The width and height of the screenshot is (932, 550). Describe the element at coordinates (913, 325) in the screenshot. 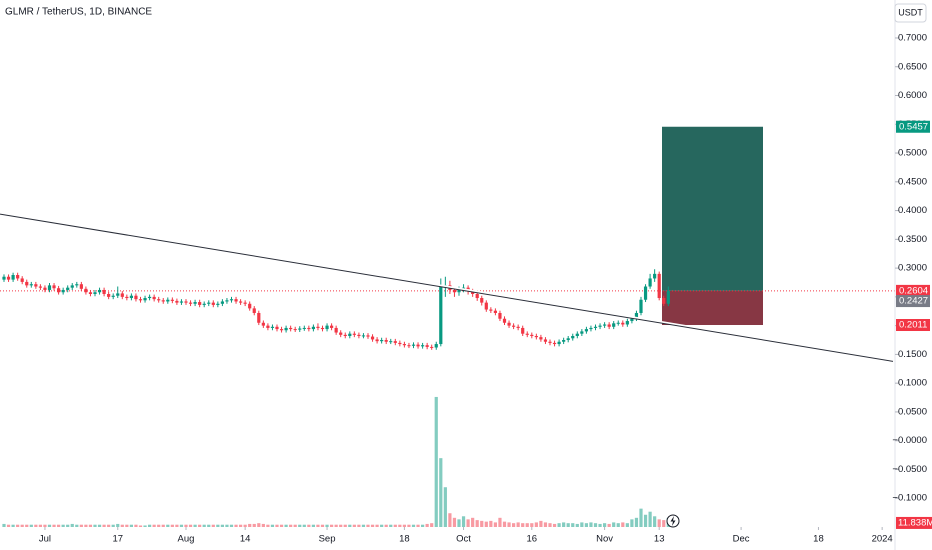

I see `price-tag` at that location.